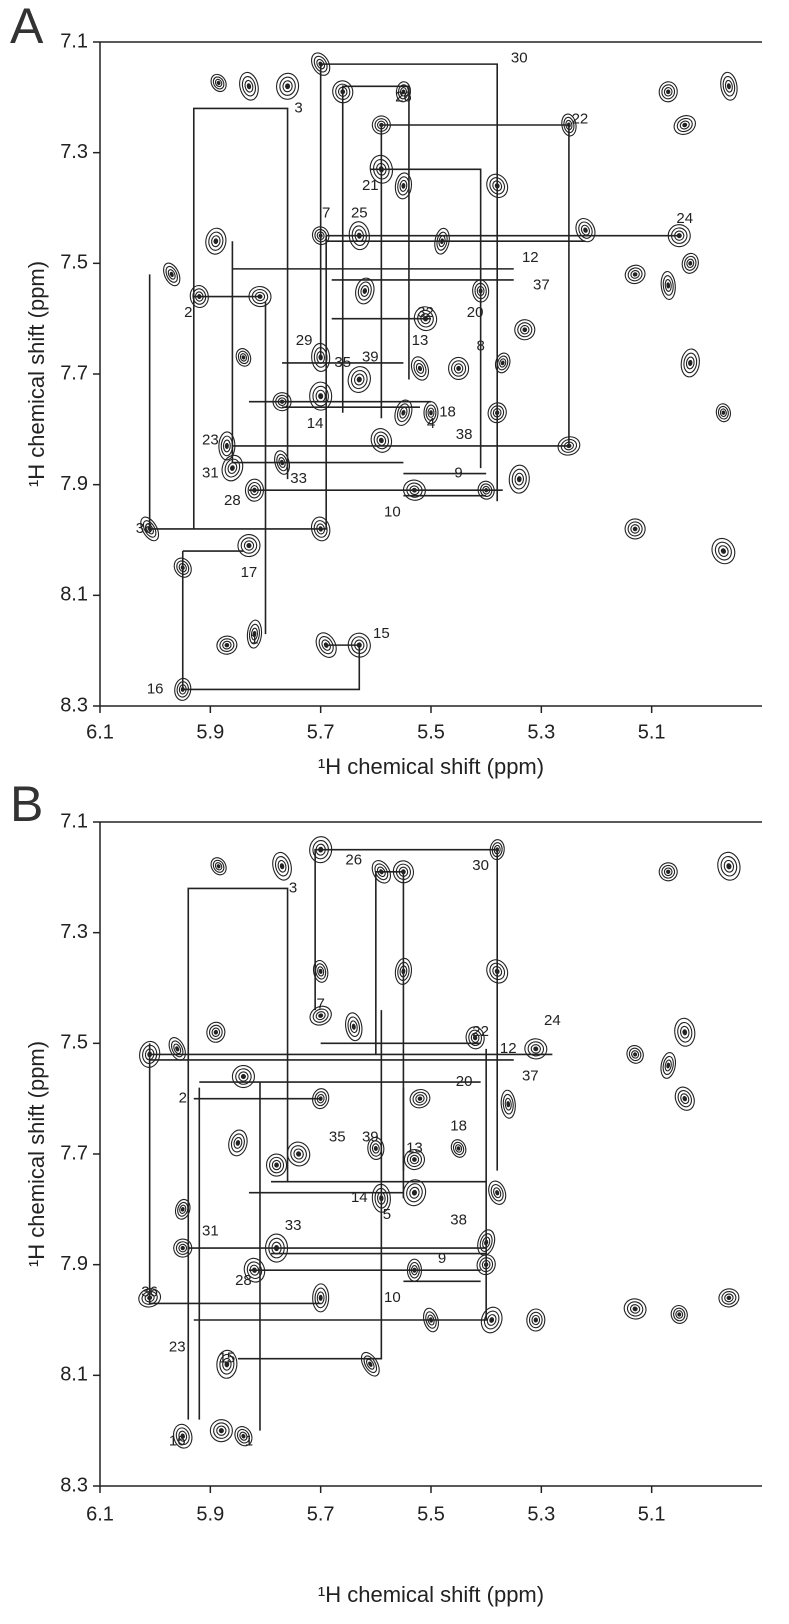  Describe the element at coordinates (458, 1219) in the screenshot. I see `peak-label: 38` at that location.